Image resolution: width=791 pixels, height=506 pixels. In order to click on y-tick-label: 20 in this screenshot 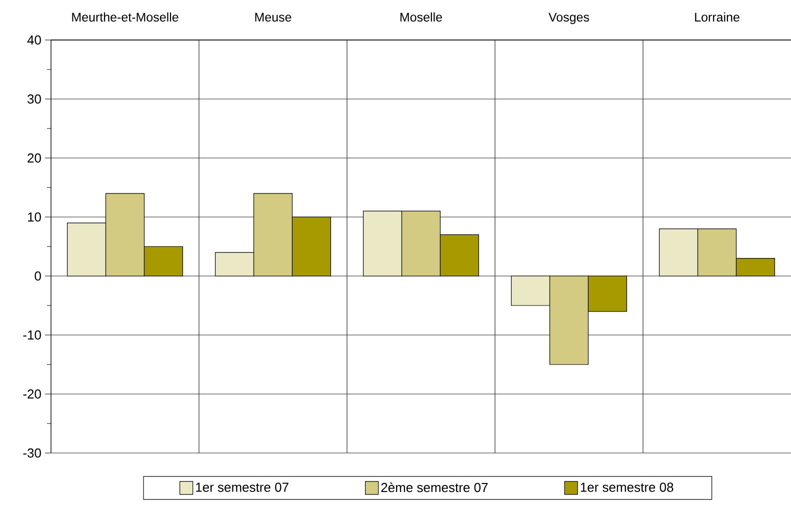, I will do `click(34, 158)`.